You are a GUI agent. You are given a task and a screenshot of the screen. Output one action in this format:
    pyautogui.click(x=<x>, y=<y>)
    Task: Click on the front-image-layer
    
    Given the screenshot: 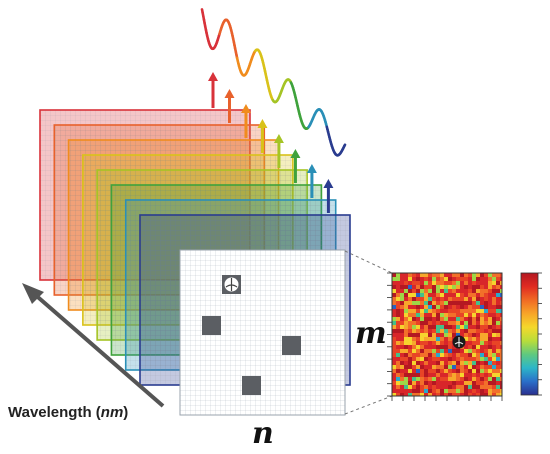 What is the action you would take?
    pyautogui.click(x=262, y=332)
    